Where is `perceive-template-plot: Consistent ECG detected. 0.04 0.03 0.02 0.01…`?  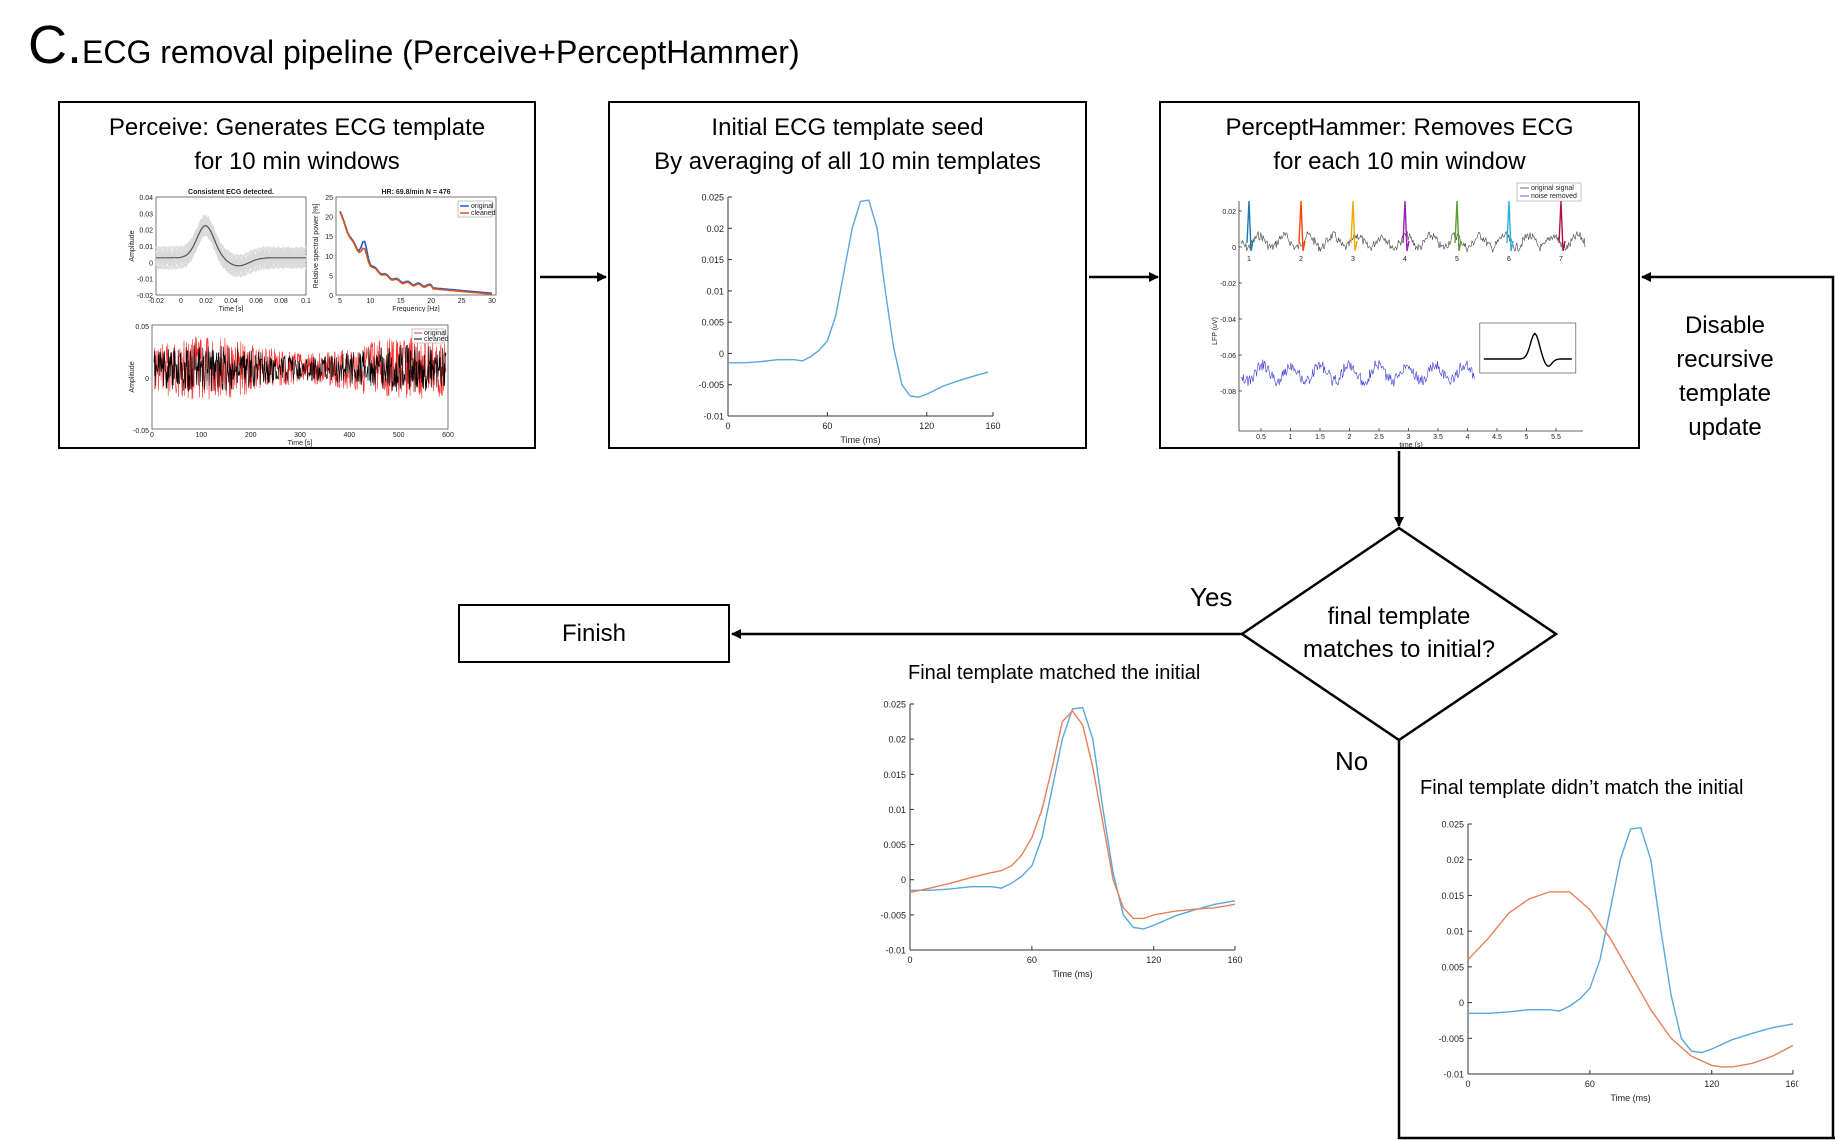
perceive-template-plot: Consistent ECG detected. 0.04 0.03 0.02 0.01… is located at coordinates (220, 250).